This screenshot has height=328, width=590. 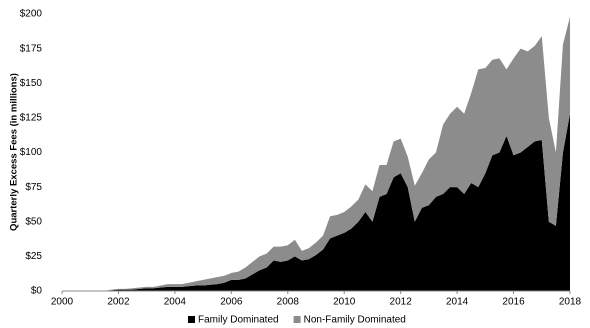 What do you see at coordinates (401, 302) in the screenshot?
I see `x-tick-label: 2012` at bounding box center [401, 302].